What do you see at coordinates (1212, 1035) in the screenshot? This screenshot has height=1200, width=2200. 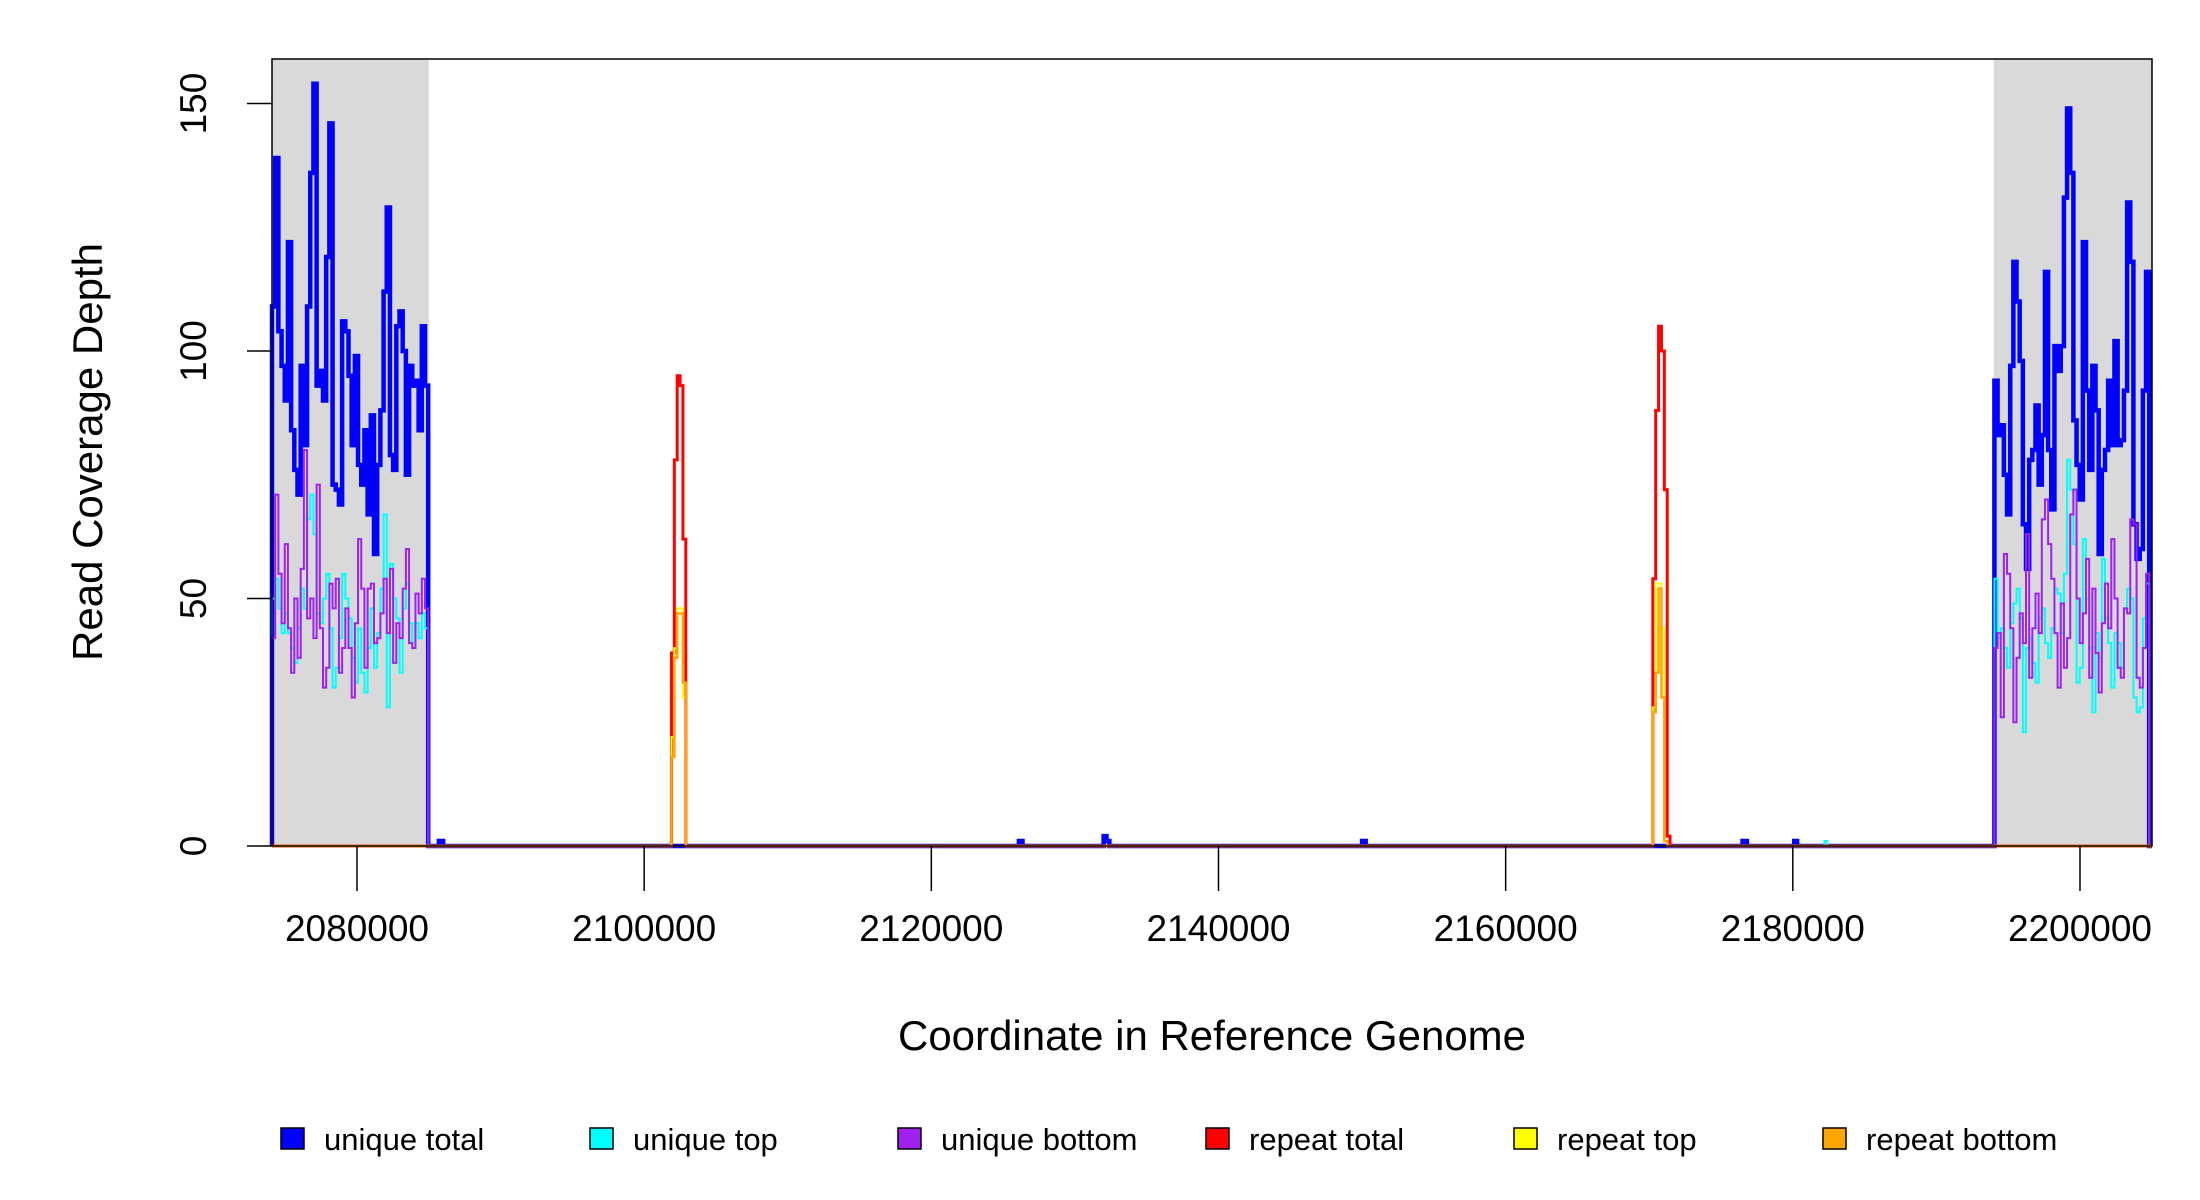 I see `x-axis-title: Coordinate in Reference Genome` at bounding box center [1212, 1035].